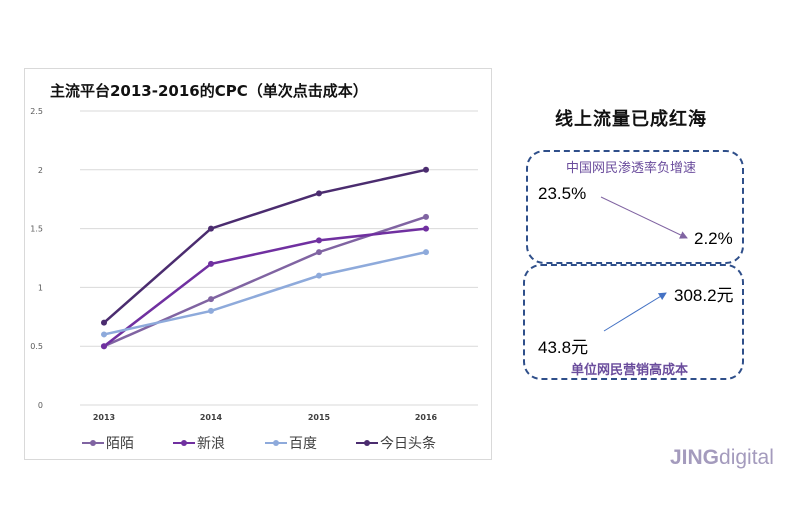 This screenshot has height=529, width=794. What do you see at coordinates (426, 417) in the screenshot?
I see `x-tick-label: 2016` at bounding box center [426, 417].